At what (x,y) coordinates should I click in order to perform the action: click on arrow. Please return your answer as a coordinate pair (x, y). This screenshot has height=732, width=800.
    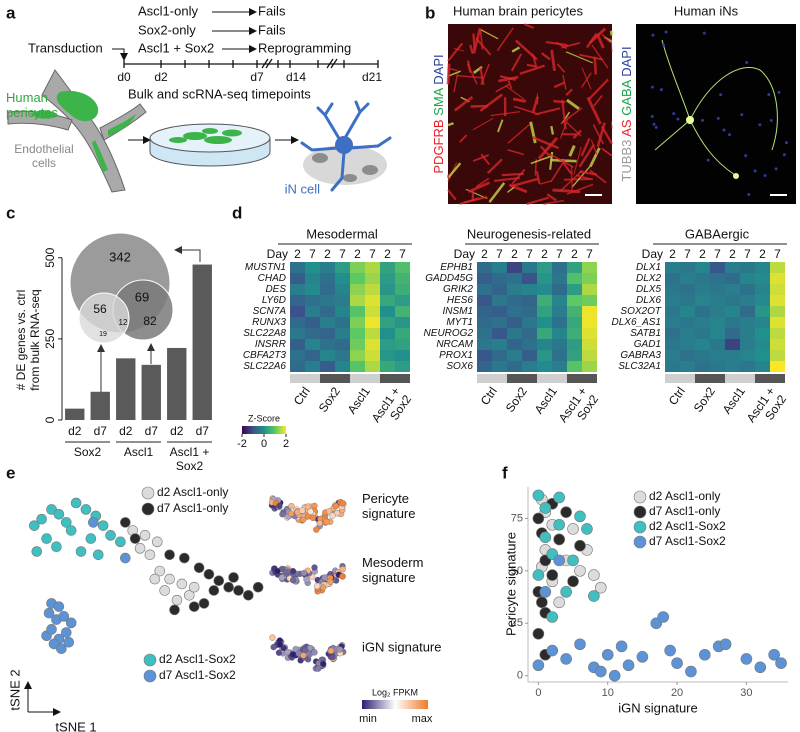
    Looking at the image, I should click on (187, 254).